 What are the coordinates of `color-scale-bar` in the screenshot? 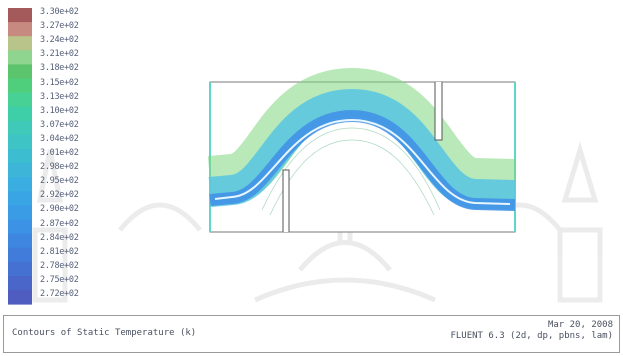 It's located at (20, 156).